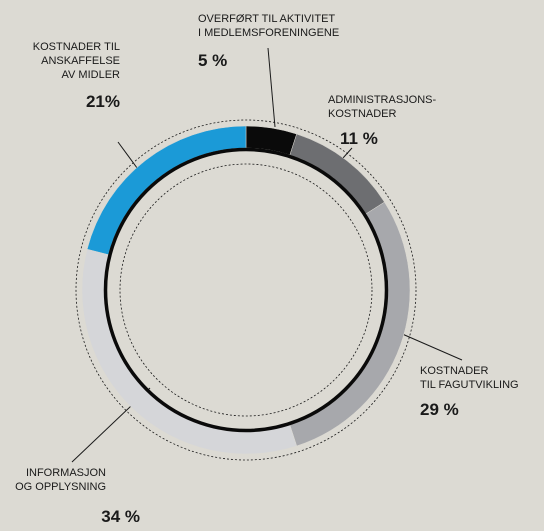 This screenshot has height=531, width=544. Describe the element at coordinates (120, 516) in the screenshot. I see `value-label: 34 %` at that location.